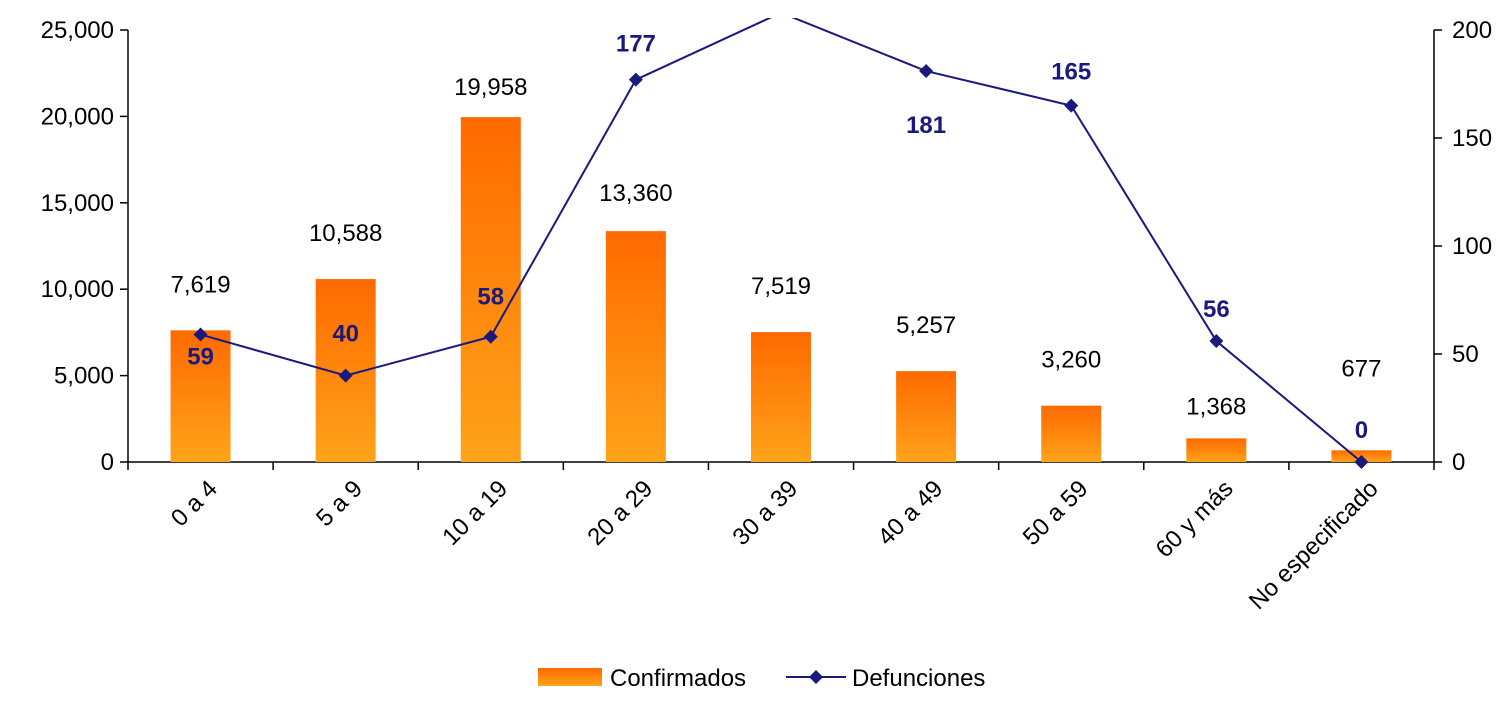 This screenshot has width=1509, height=719. Describe the element at coordinates (339, 503) in the screenshot. I see `x-category-label: 5 a 9` at that location.